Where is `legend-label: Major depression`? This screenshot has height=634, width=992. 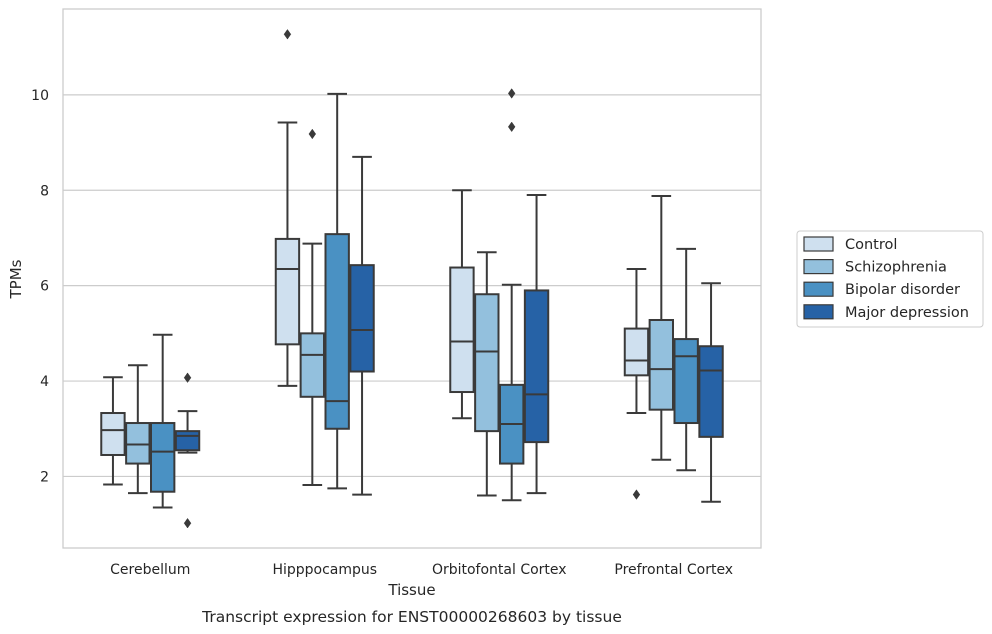
legend-label: Major depression is located at coordinates (907, 313).